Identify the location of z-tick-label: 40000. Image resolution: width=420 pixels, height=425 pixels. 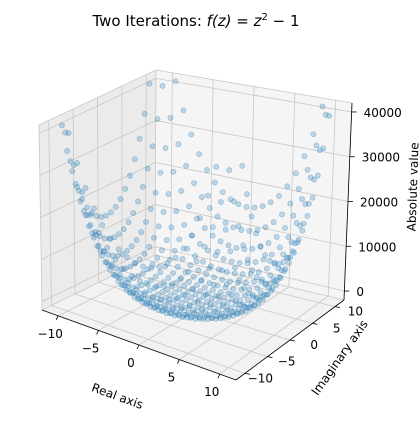
(383, 113).